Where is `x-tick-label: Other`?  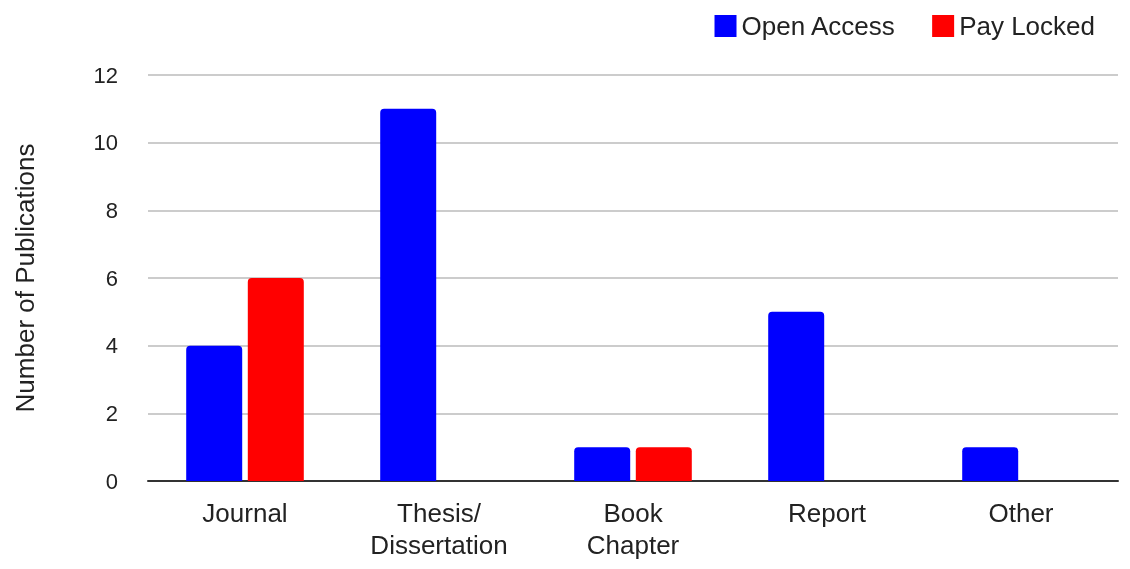
x-tick-label: Other is located at coordinates (1021, 513).